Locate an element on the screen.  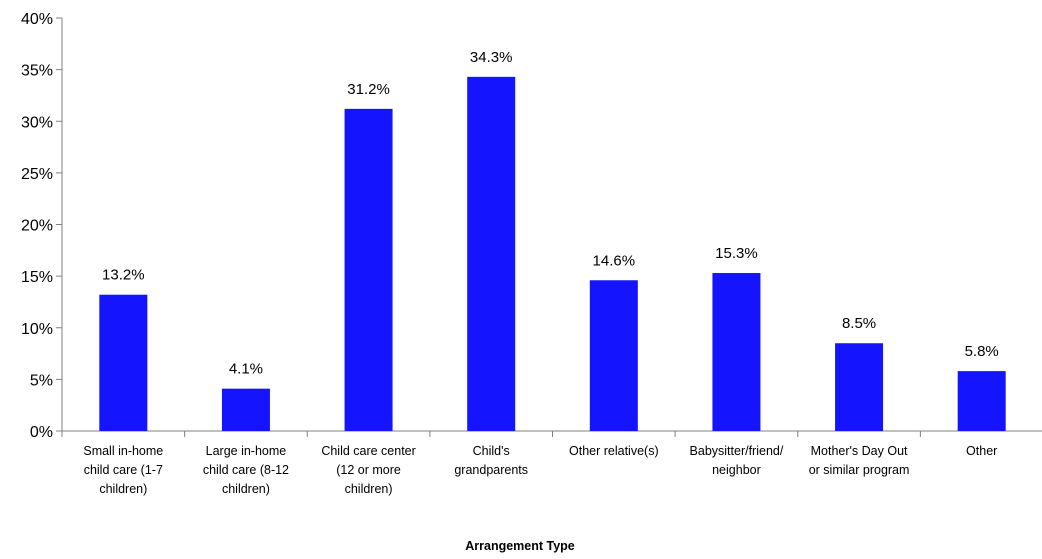
category-label: Other is located at coordinates (981, 451).